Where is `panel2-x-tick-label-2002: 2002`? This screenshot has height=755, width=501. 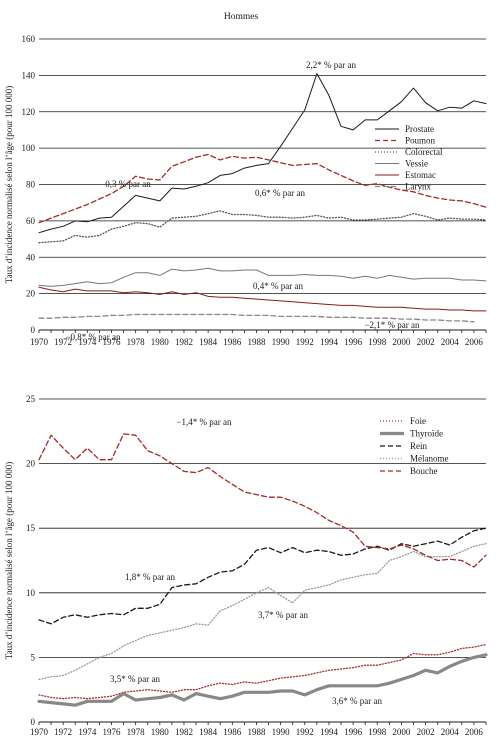
panel2-x-tick-label-2002: 2002 is located at coordinates (426, 732).